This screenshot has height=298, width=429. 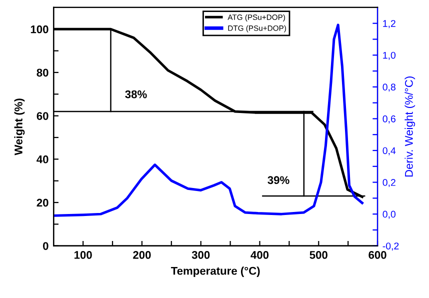 What do you see at coordinates (19, 127) in the screenshot?
I see `y-axis-title: Weight (%)` at bounding box center [19, 127].